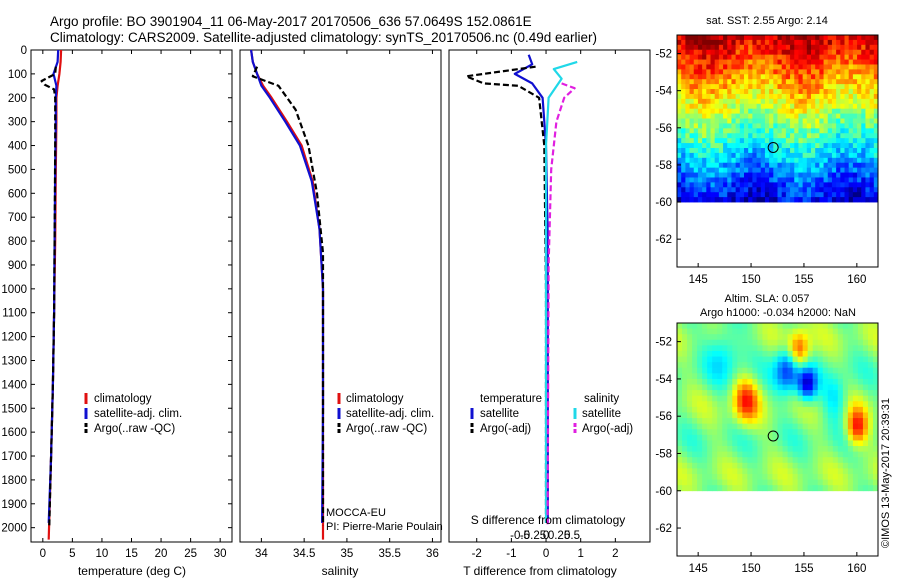 This screenshot has height=580, width=900. I want to click on sst-map-axes: 145 150 155 160-52-54-56-58-60-62, so click(760, 167).